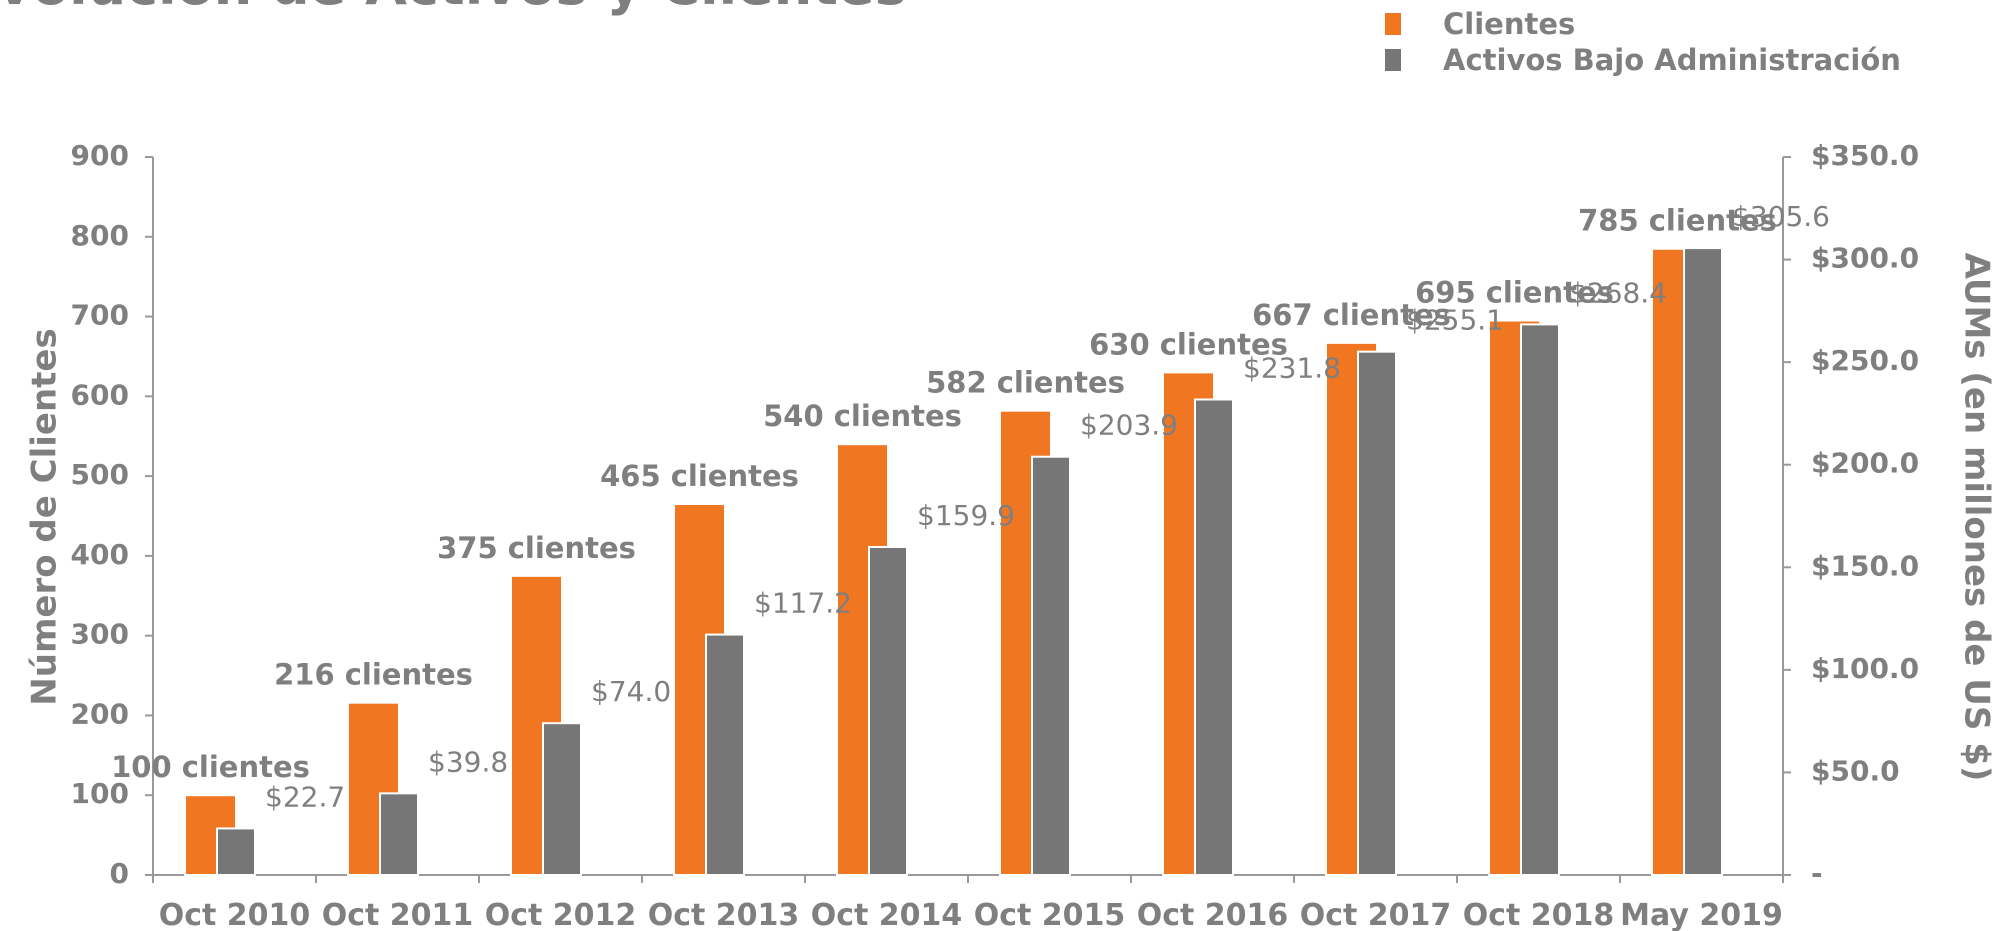 This screenshot has width=2001, height=931. I want to click on chart-title: Evolución de Activos y Clientes, so click(453, 8).